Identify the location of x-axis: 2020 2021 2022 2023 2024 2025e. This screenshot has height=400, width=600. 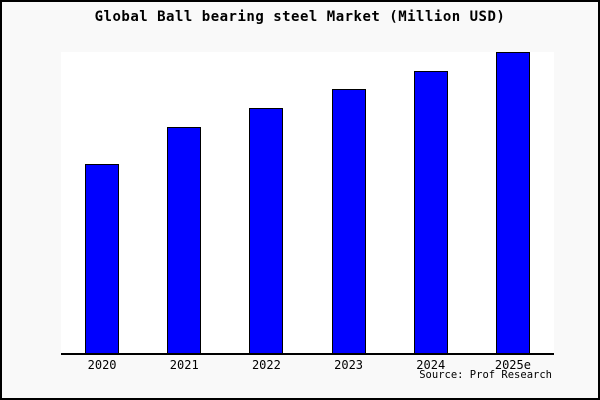
(300, 365).